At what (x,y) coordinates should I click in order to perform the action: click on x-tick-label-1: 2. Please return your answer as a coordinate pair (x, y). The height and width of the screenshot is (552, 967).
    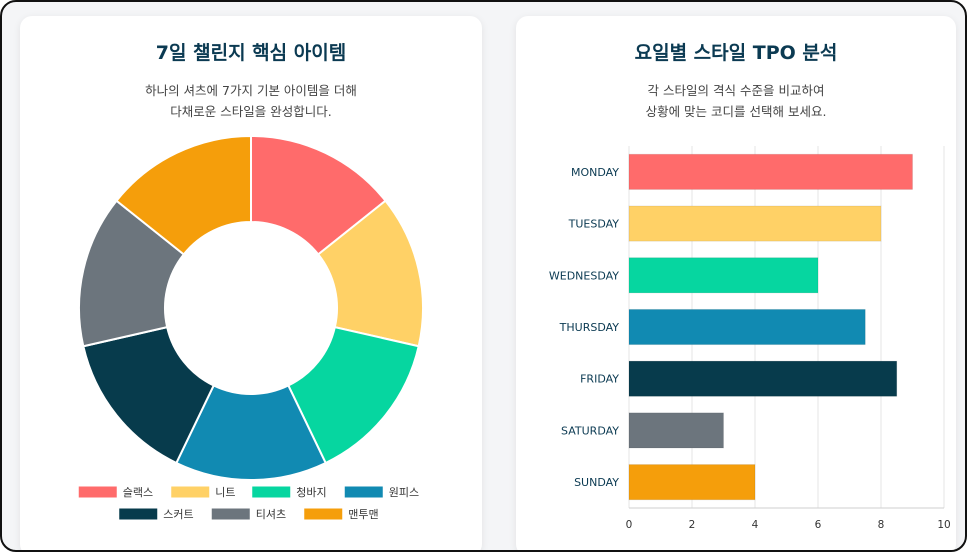
    Looking at the image, I should click on (692, 525).